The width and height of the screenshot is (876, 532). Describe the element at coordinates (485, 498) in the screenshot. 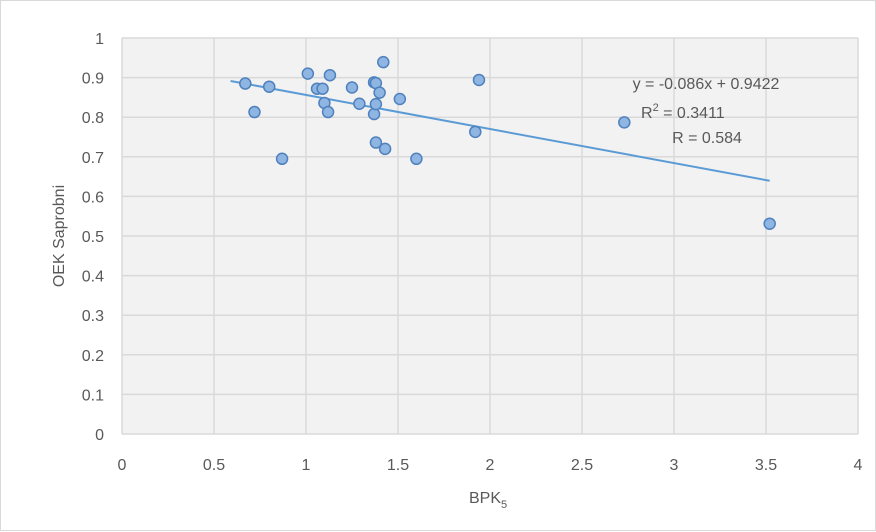

I see `x-axis-title-main: BPK` at that location.